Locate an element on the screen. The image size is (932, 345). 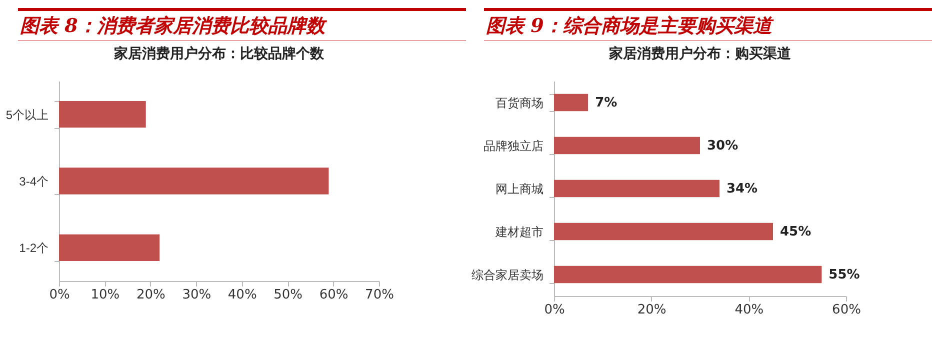
x-tick-label: 30% is located at coordinates (197, 295).